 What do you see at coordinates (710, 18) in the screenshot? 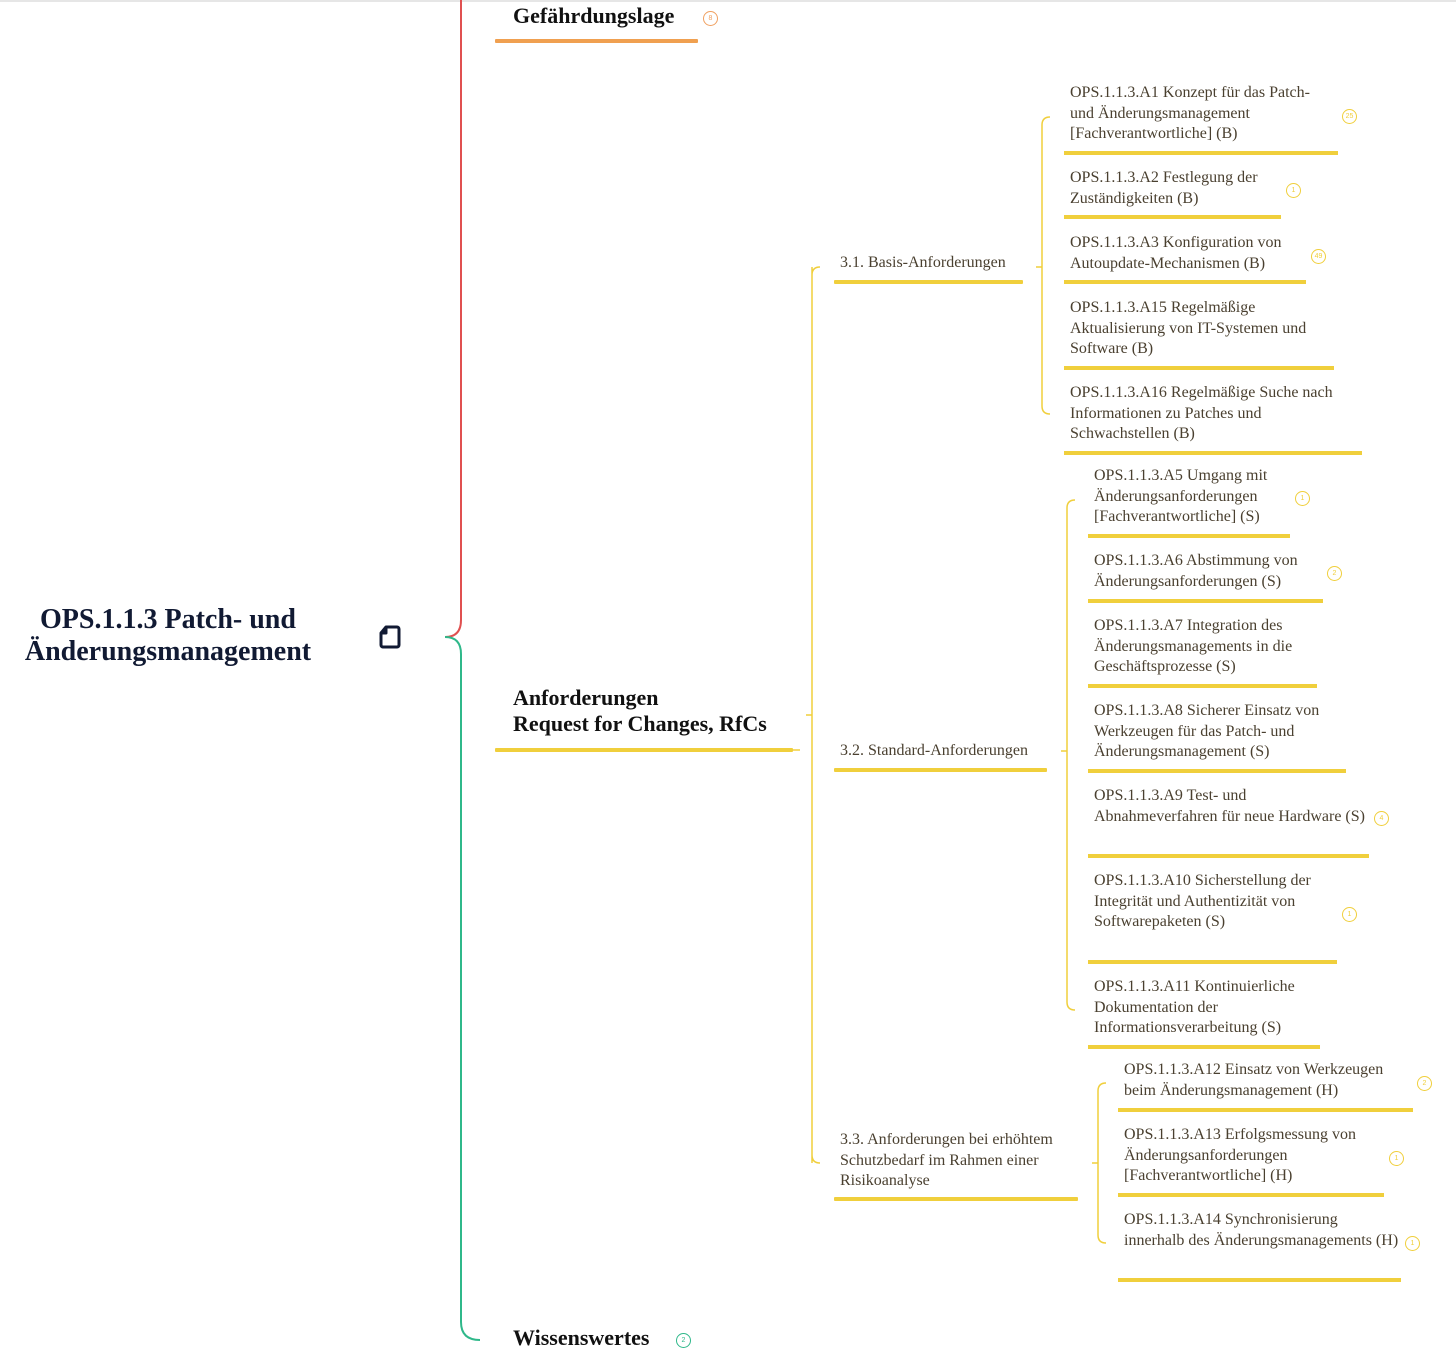
I see `count-badge: 8` at bounding box center [710, 18].